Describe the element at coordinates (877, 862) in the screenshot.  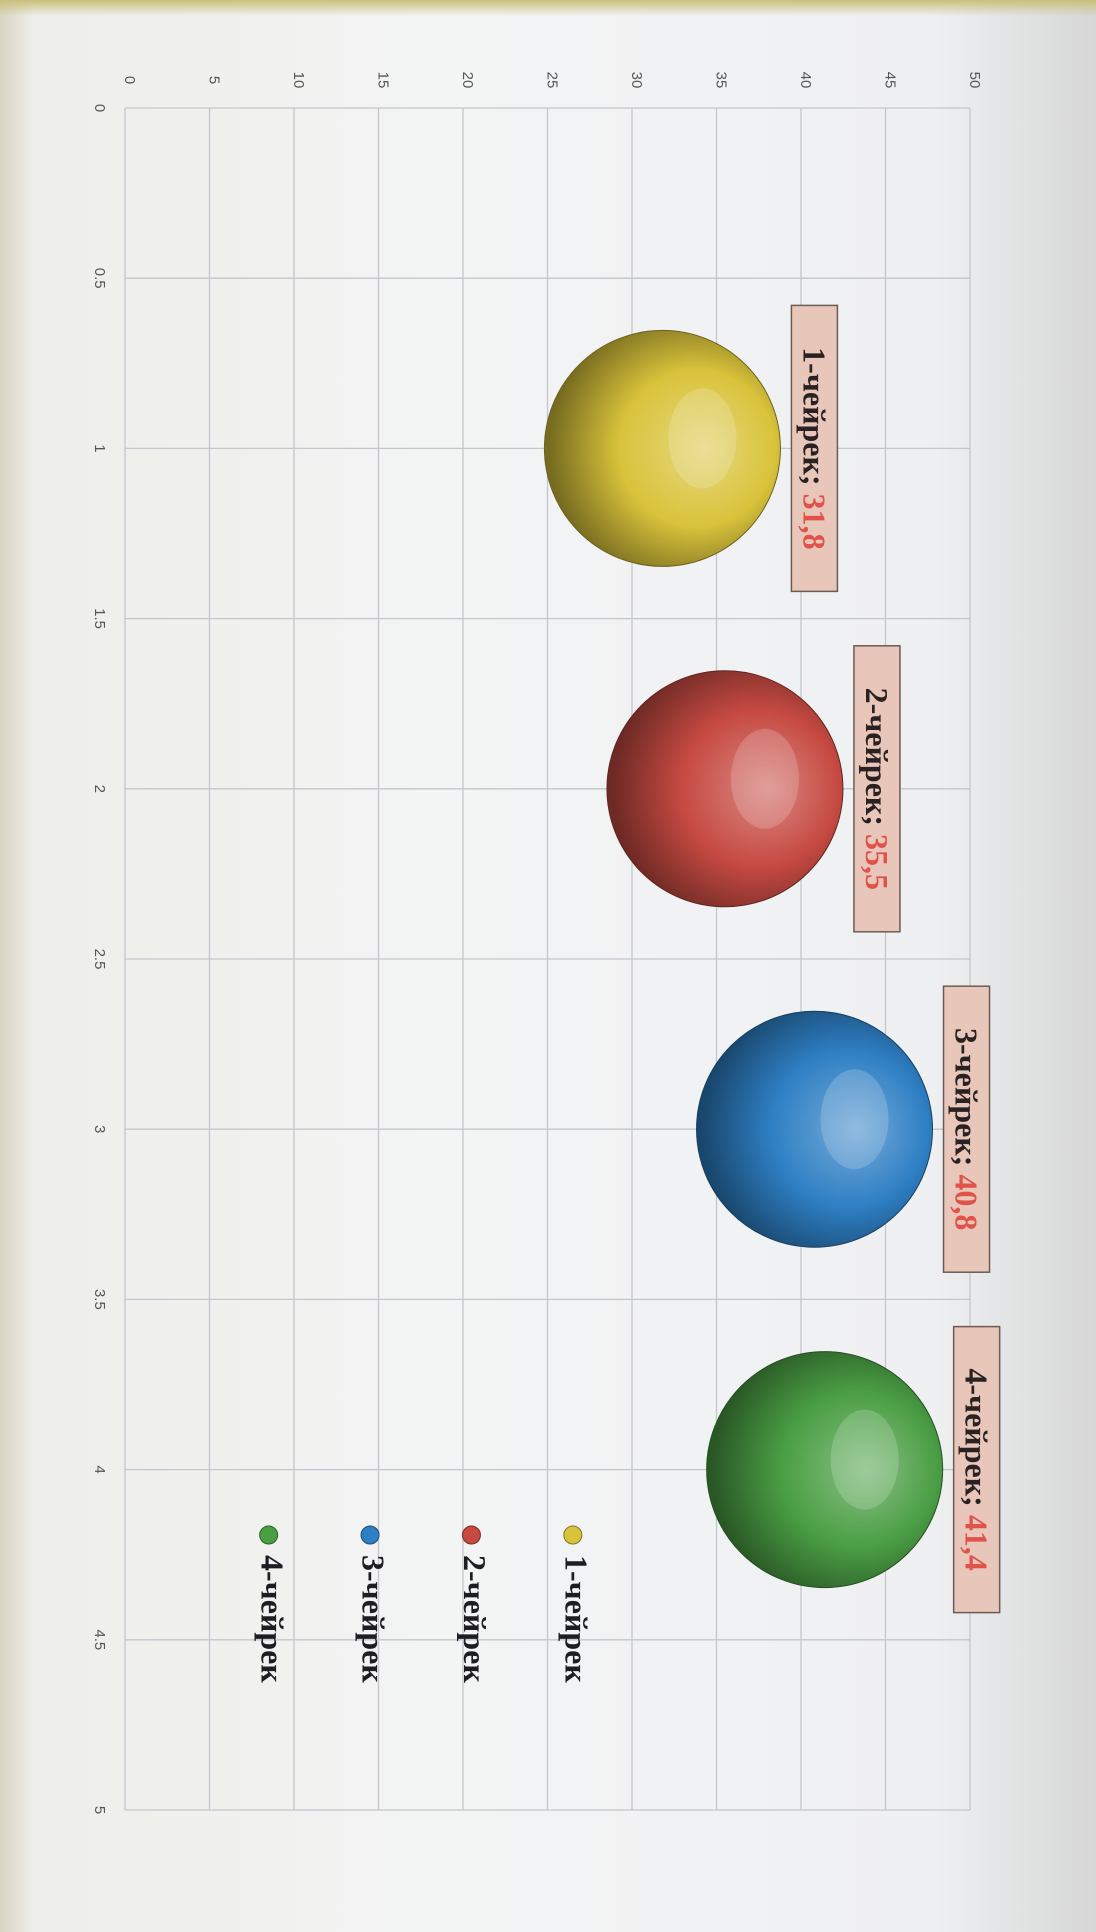
I see `data-label-value: 35,5` at that location.